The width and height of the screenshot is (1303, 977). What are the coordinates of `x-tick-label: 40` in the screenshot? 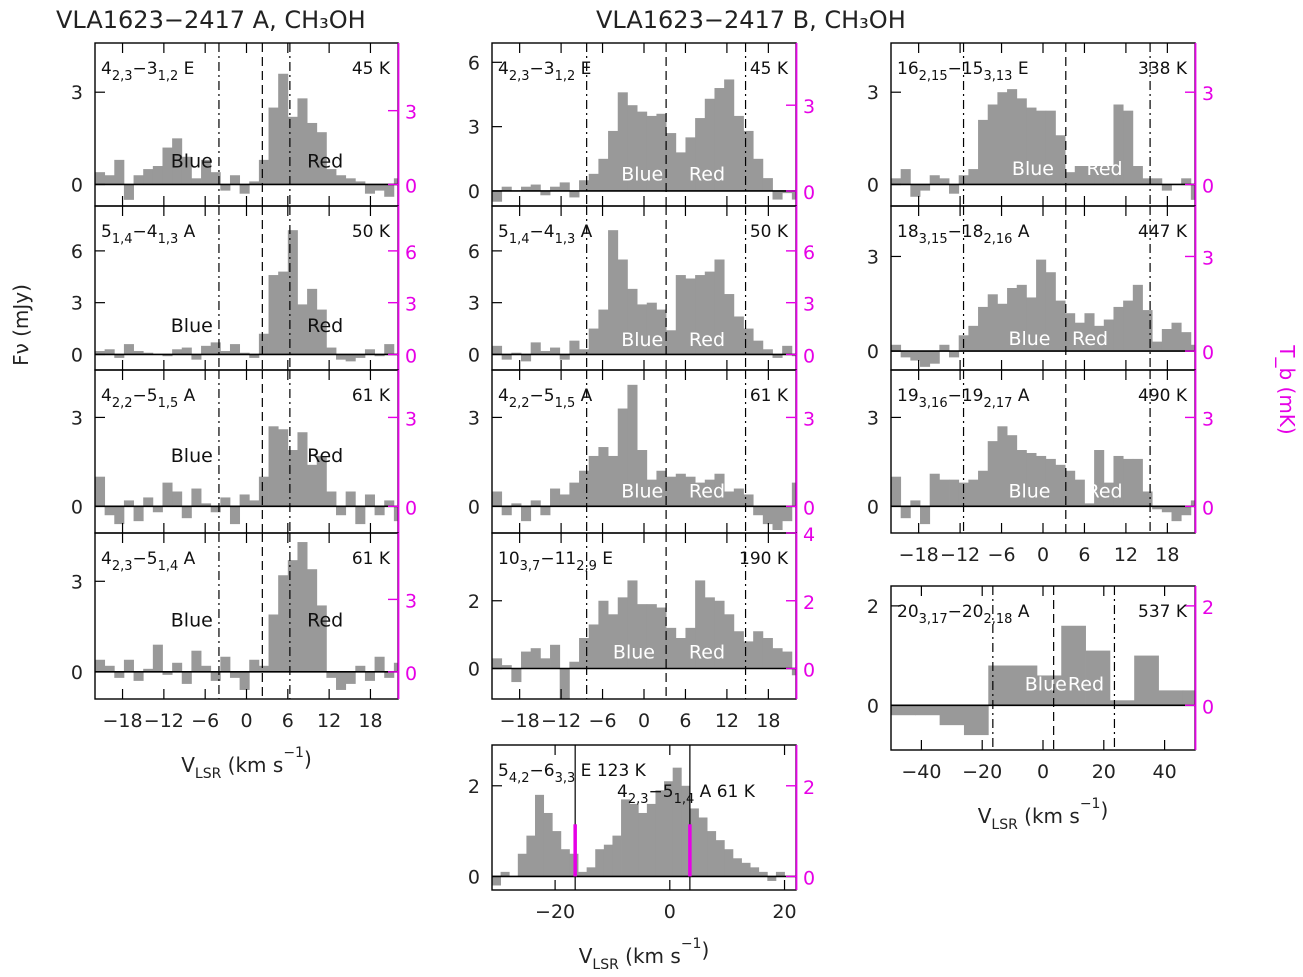 It's located at (1165, 772).